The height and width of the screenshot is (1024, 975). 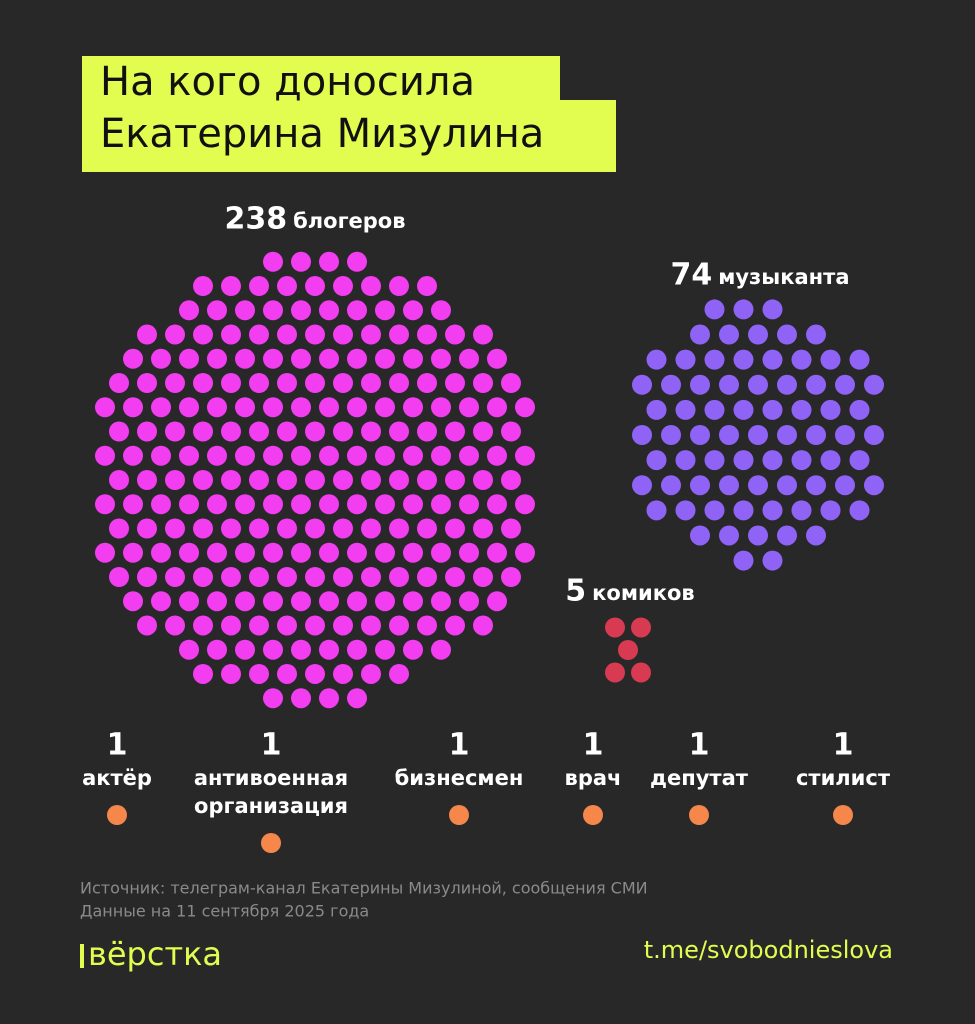 I want to click on single-label: депутат, so click(x=699, y=778).